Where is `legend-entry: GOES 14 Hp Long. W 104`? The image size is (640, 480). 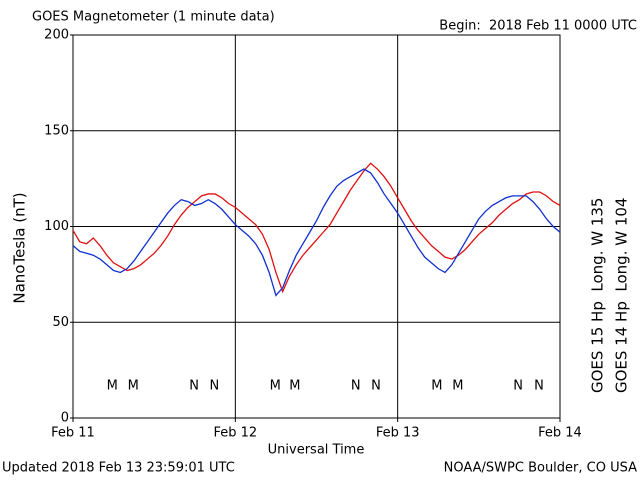 legend-entry: GOES 14 Hp Long. W 104 is located at coordinates (622, 295).